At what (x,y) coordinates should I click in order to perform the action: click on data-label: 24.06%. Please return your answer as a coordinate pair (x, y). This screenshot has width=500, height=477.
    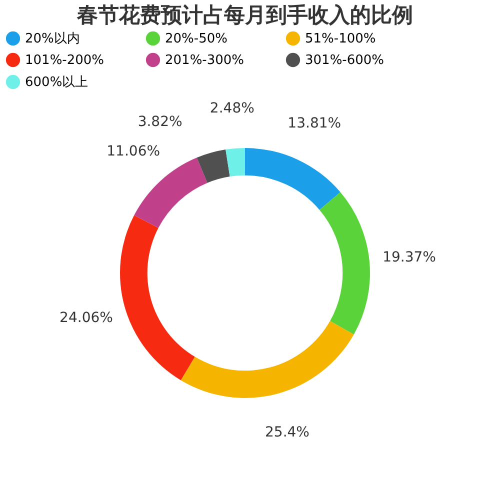
    Looking at the image, I should click on (86, 318).